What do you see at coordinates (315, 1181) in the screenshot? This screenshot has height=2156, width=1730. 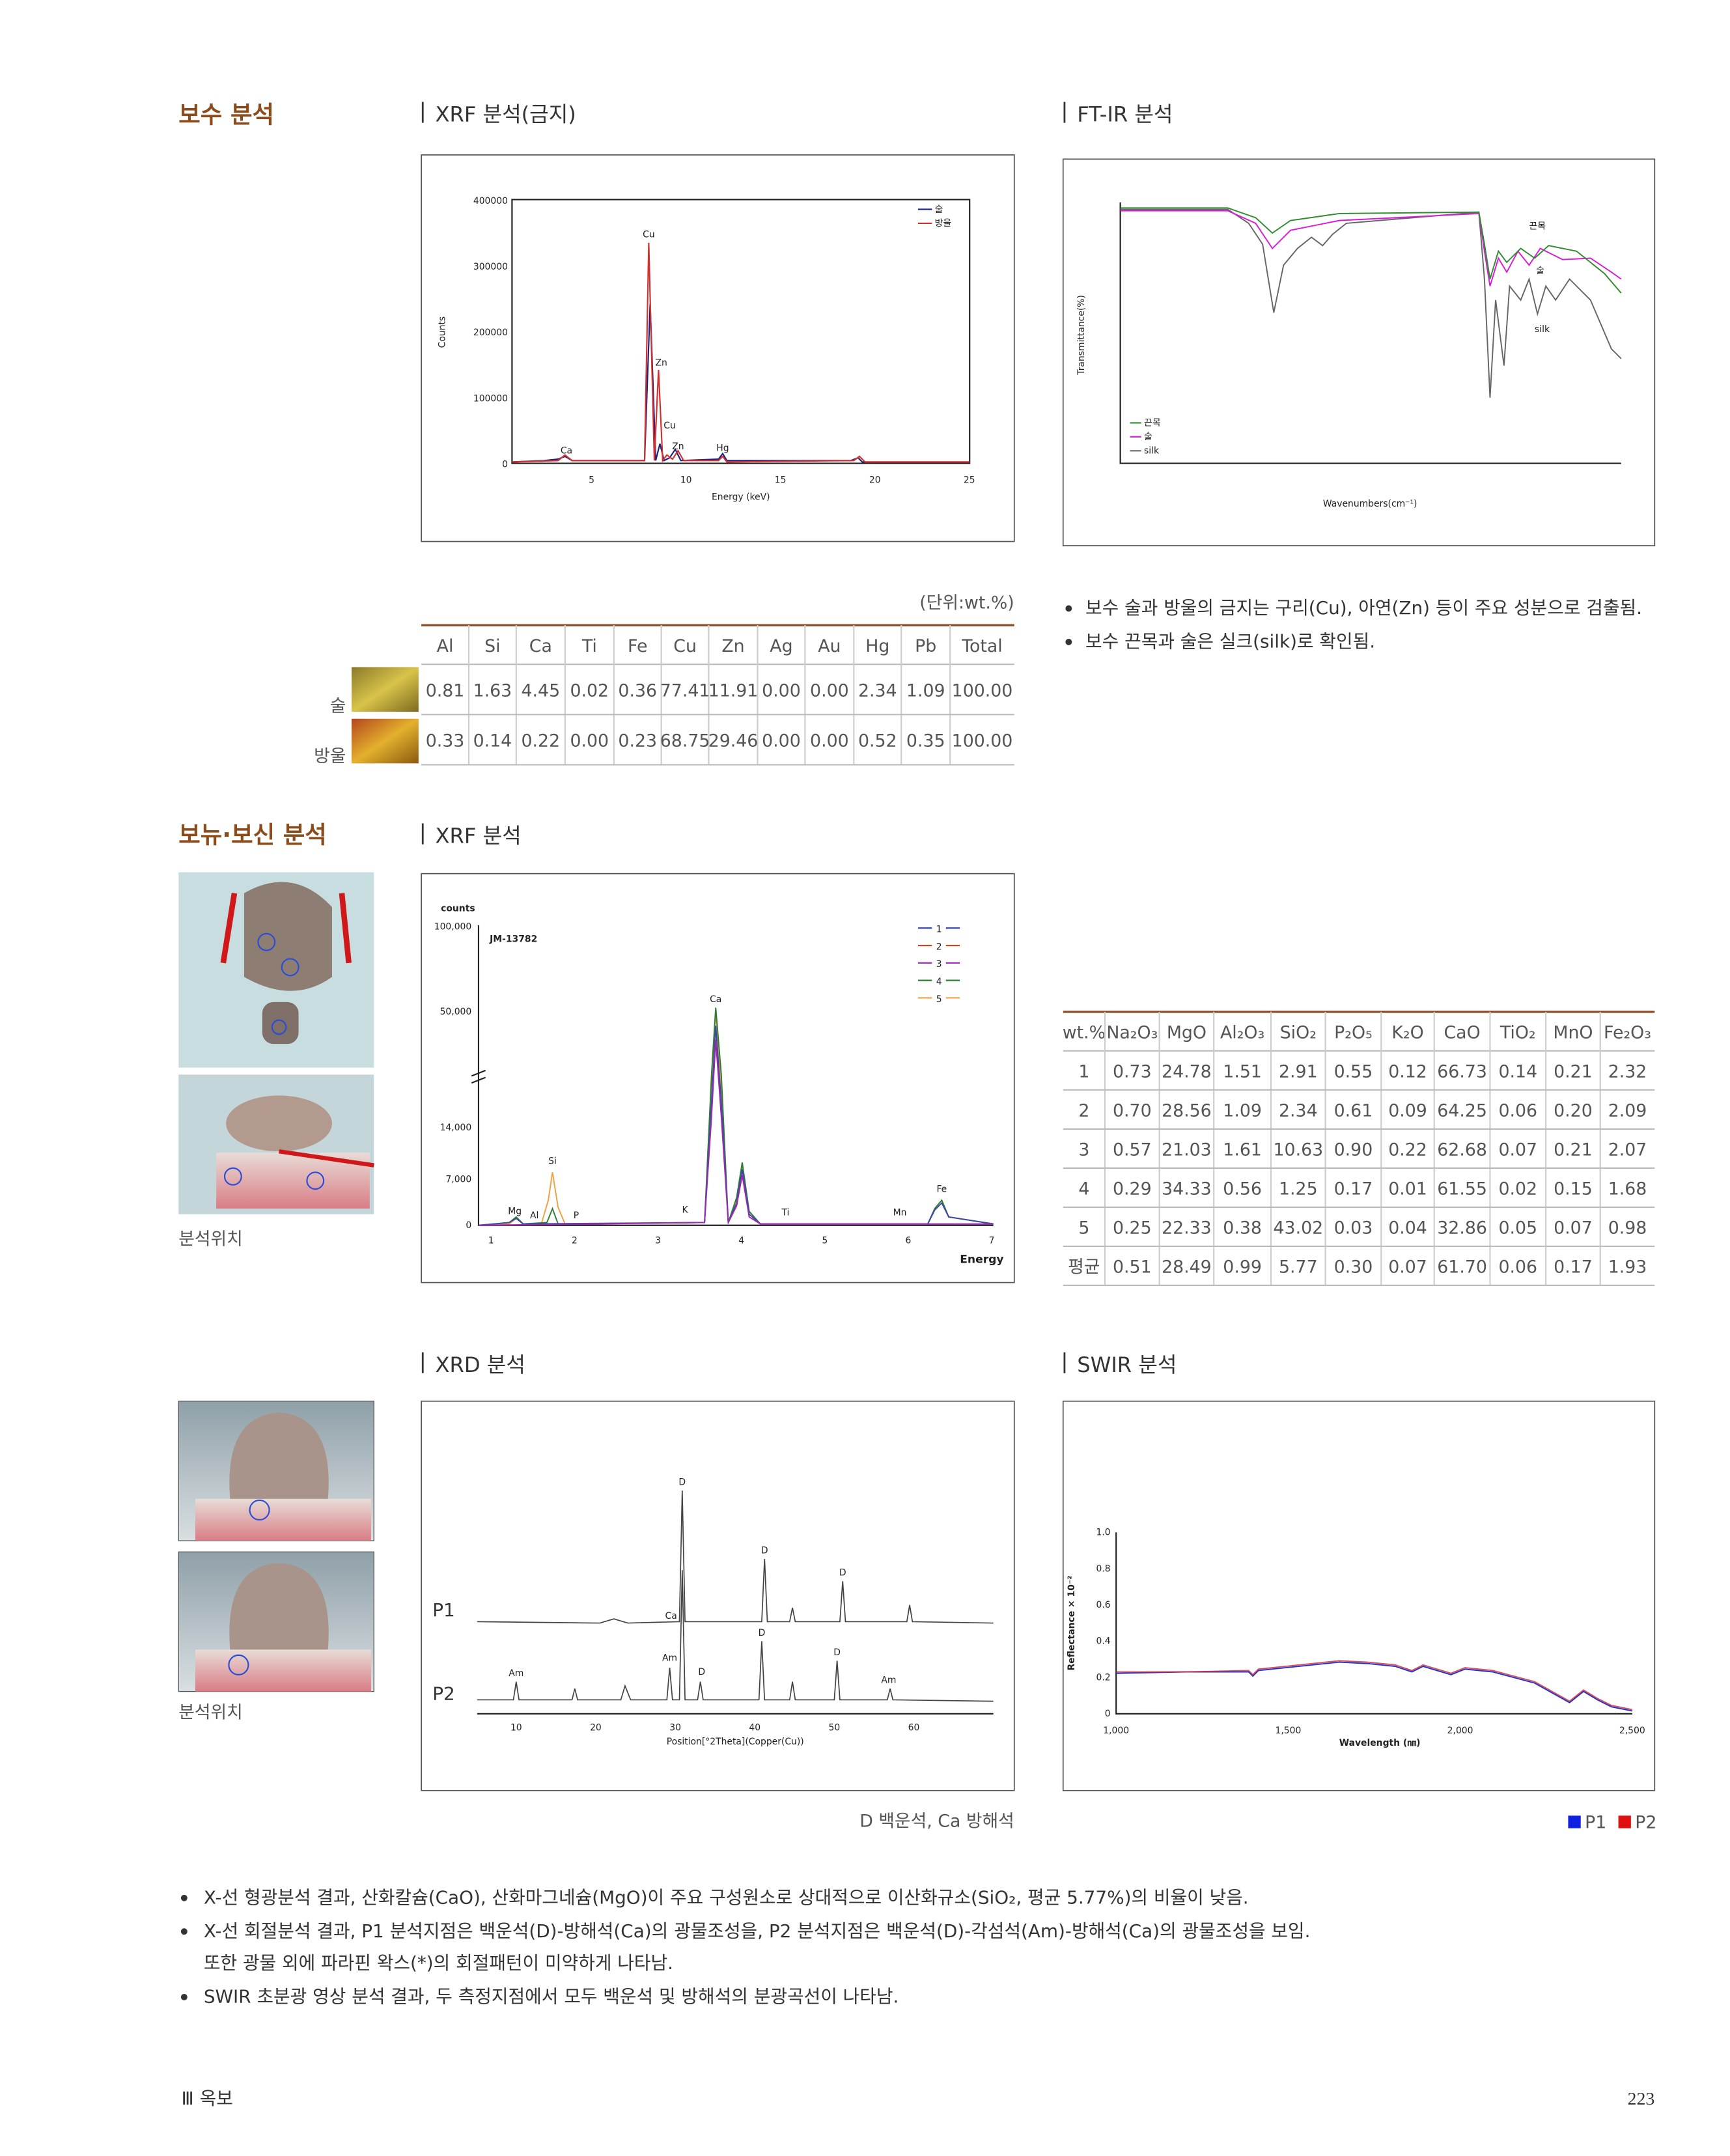 I see `analysis-spot` at bounding box center [315, 1181].